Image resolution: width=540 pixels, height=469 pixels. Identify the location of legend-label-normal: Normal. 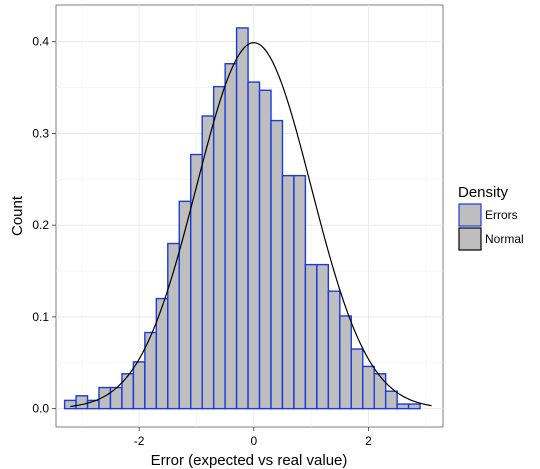
(504, 239).